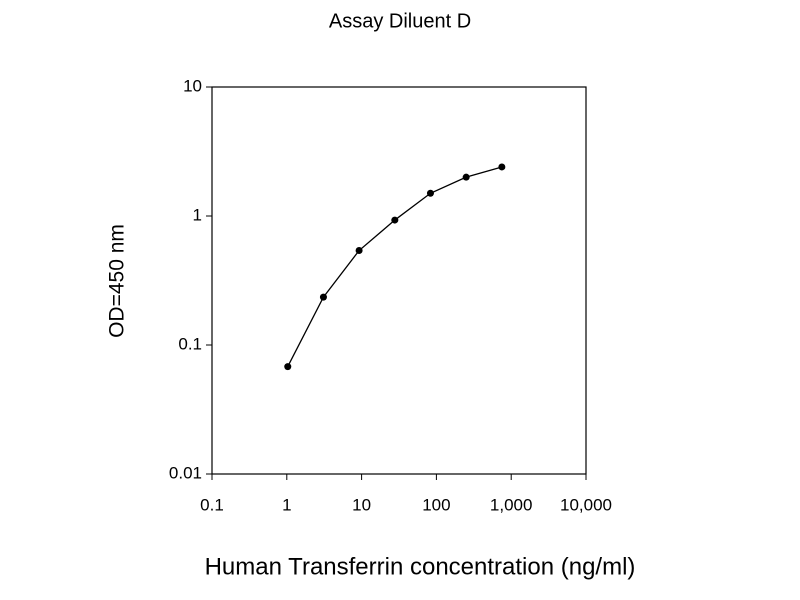 The image size is (800, 600). What do you see at coordinates (395, 266) in the screenshot?
I see `data-line` at bounding box center [395, 266].